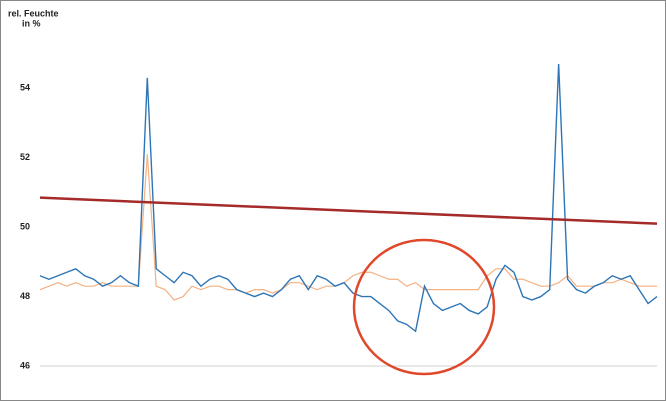  Describe the element at coordinates (424, 307) in the screenshot. I see `highlight-circle` at that location.